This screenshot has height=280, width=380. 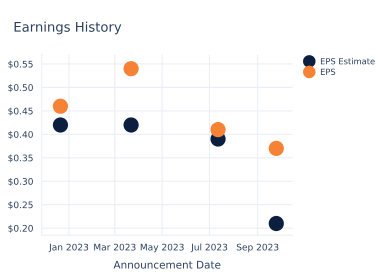 What do you see at coordinates (20, 135) in the screenshot?
I see `y-tick-label: $0.40` at bounding box center [20, 135].